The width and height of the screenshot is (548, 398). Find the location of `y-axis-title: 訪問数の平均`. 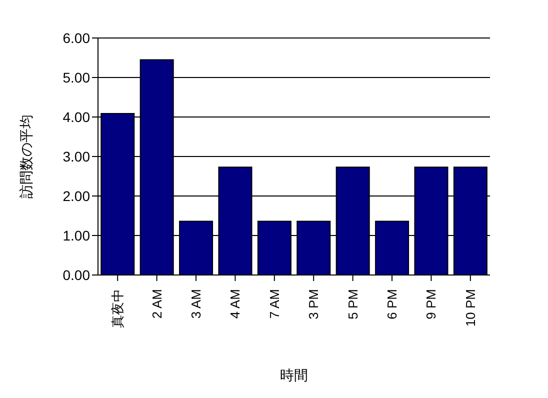

y-axis-title: 訪問数の平均 is located at coordinates (26, 156).